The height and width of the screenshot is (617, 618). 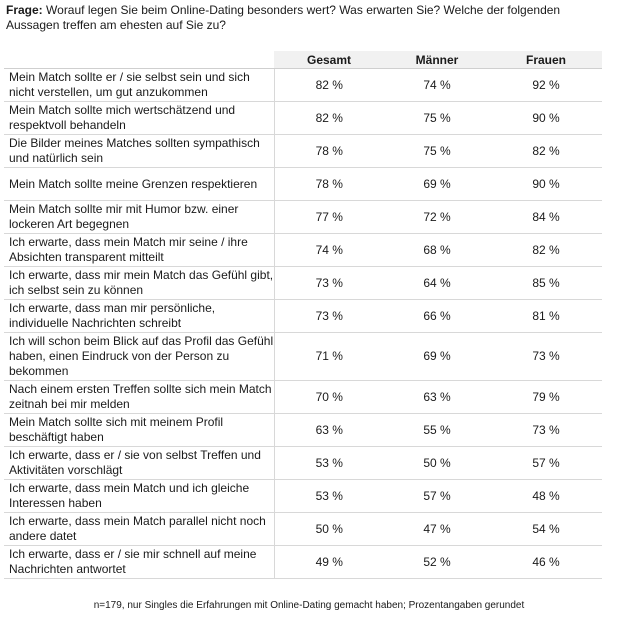 I want to click on cell-frauen: 46 %, so click(x=546, y=562).